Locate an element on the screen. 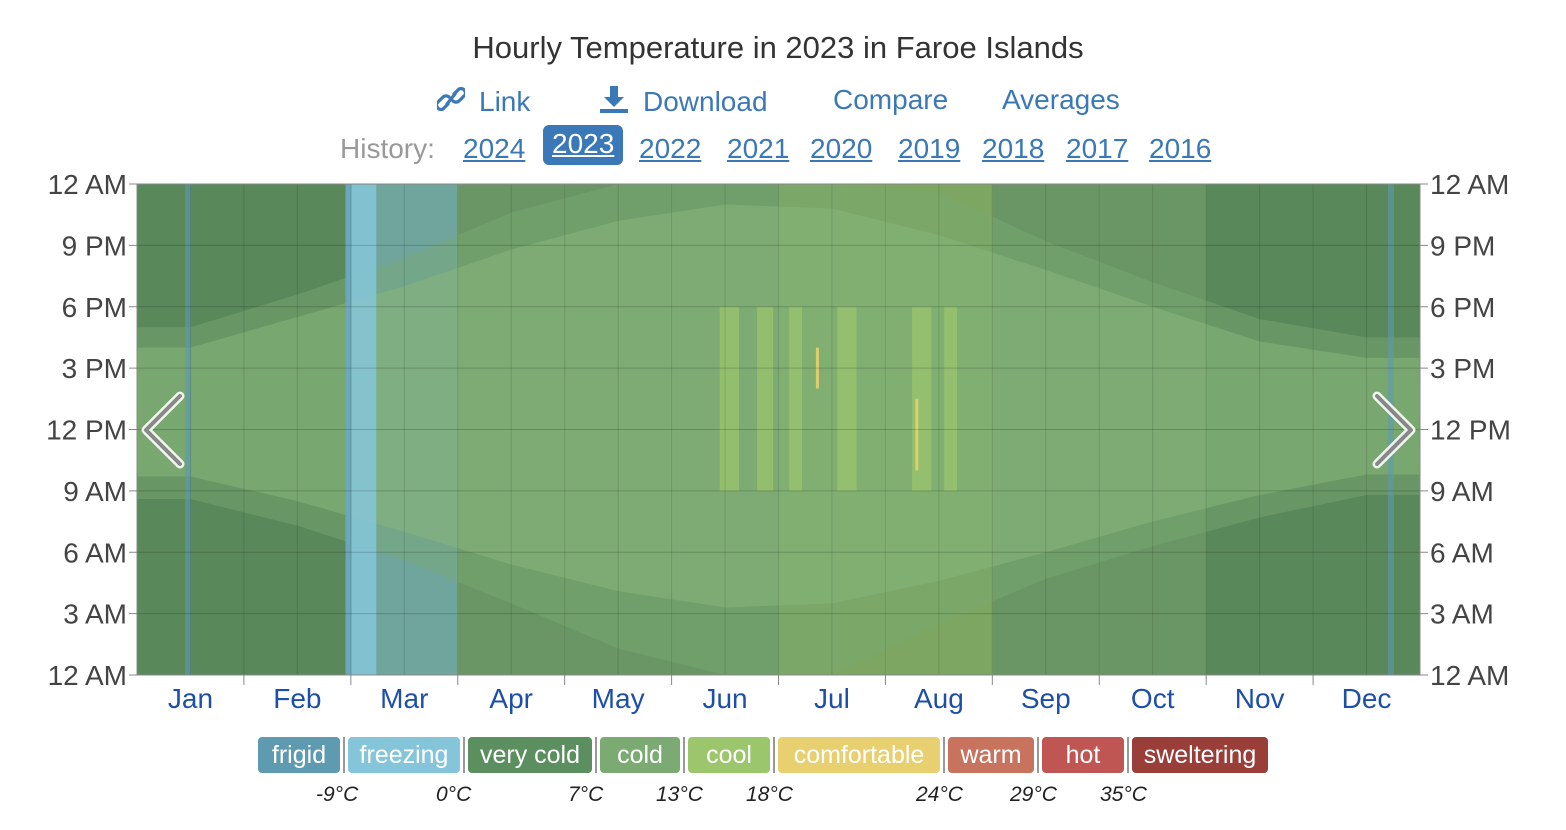 The image size is (1566, 830). y-tick-label-left: 9 PM is located at coordinates (94, 245).